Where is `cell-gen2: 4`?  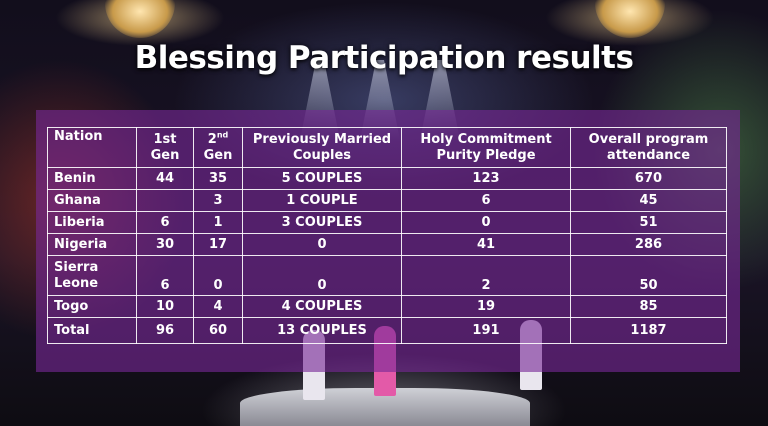 cell-gen2: 4 is located at coordinates (218, 306).